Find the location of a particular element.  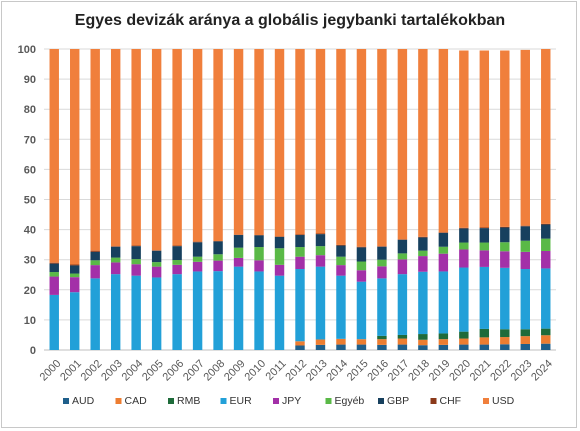

bar-segment-jpy-2017 is located at coordinates (402, 267).